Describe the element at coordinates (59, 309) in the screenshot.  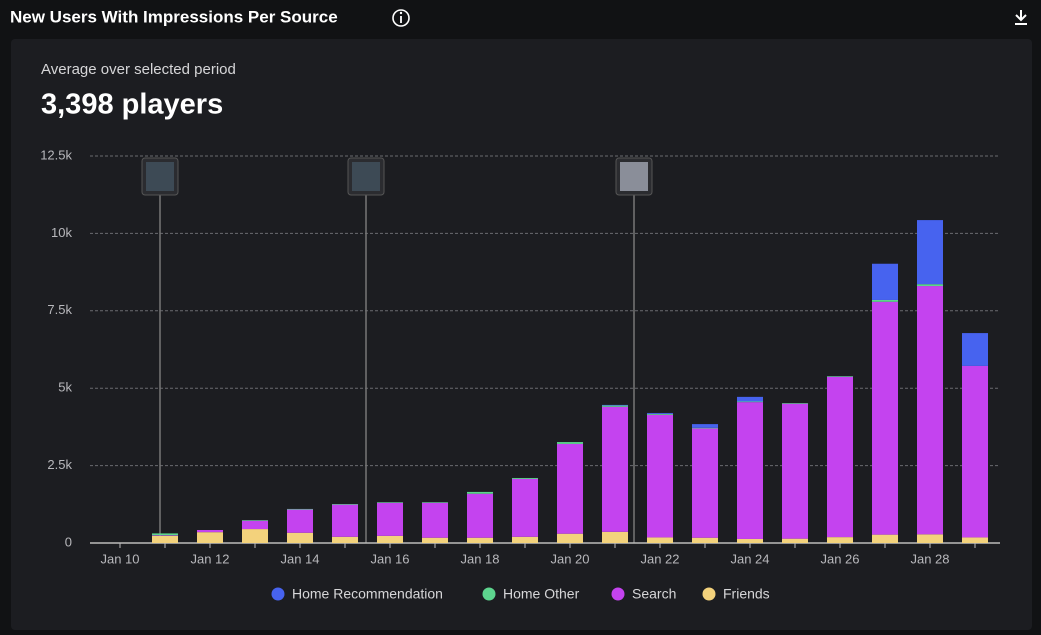
I see `y-tick-label: 7.5k` at that location.